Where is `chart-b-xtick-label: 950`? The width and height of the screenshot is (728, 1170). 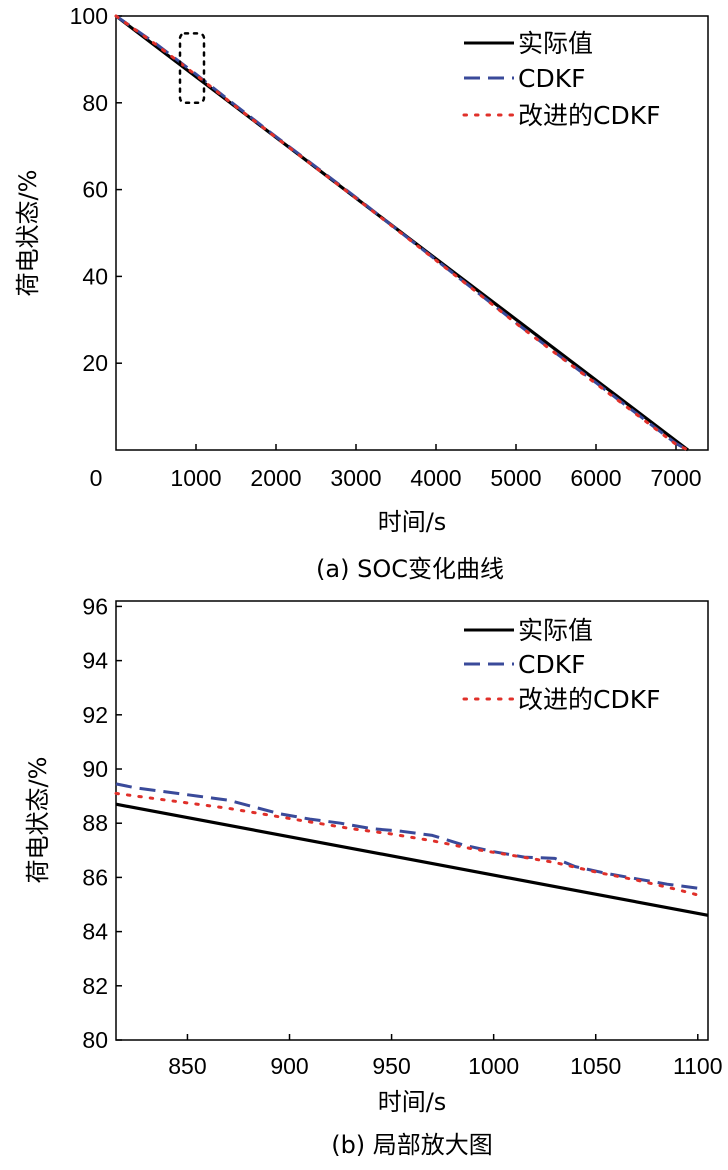 chart-b-xtick-label: 950 is located at coordinates (391, 1066).